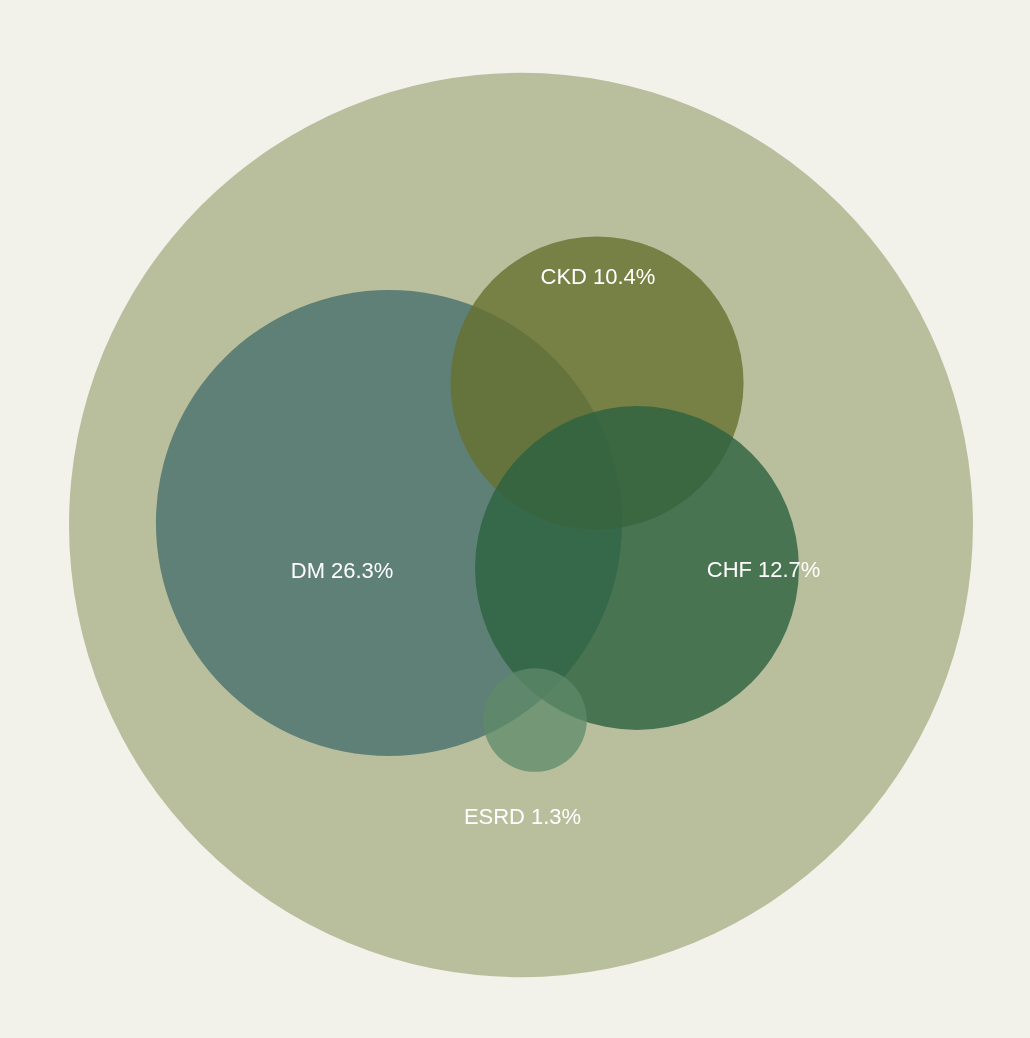 The height and width of the screenshot is (1038, 1030). What do you see at coordinates (563, 276) in the screenshot?
I see `category-label: CKD` at bounding box center [563, 276].